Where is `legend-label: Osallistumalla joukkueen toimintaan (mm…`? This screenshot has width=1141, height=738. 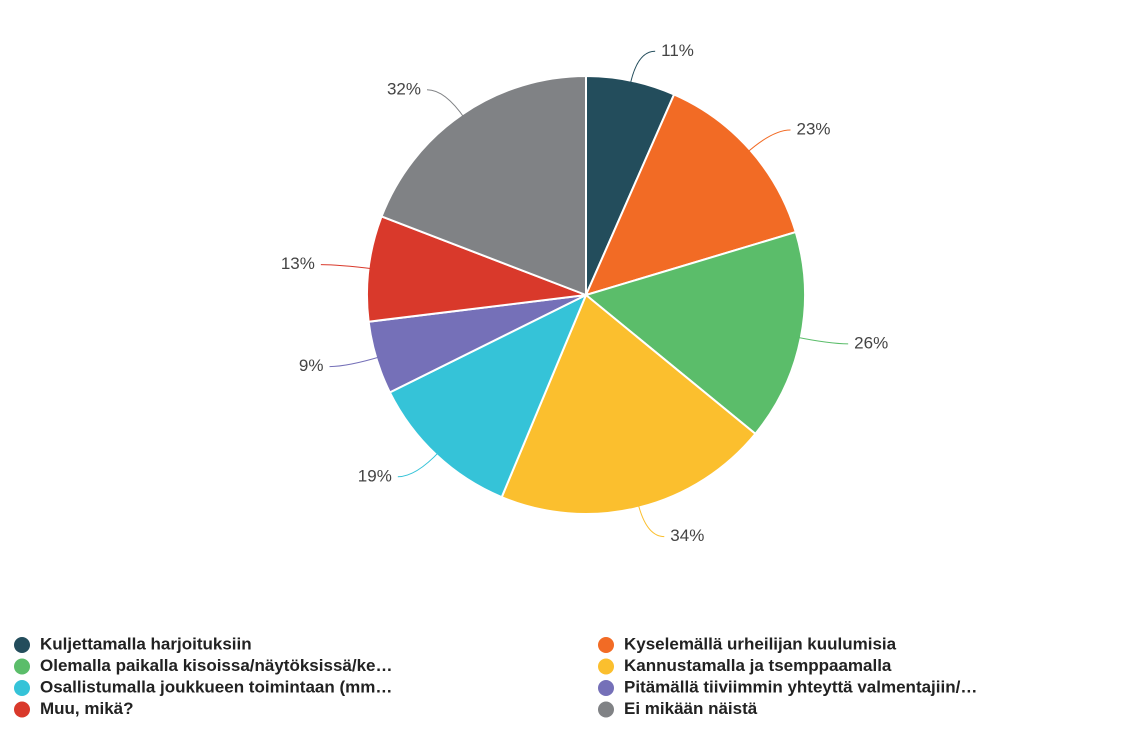 legend-label: Osallistumalla joukkueen toimintaan (mm… is located at coordinates (216, 686).